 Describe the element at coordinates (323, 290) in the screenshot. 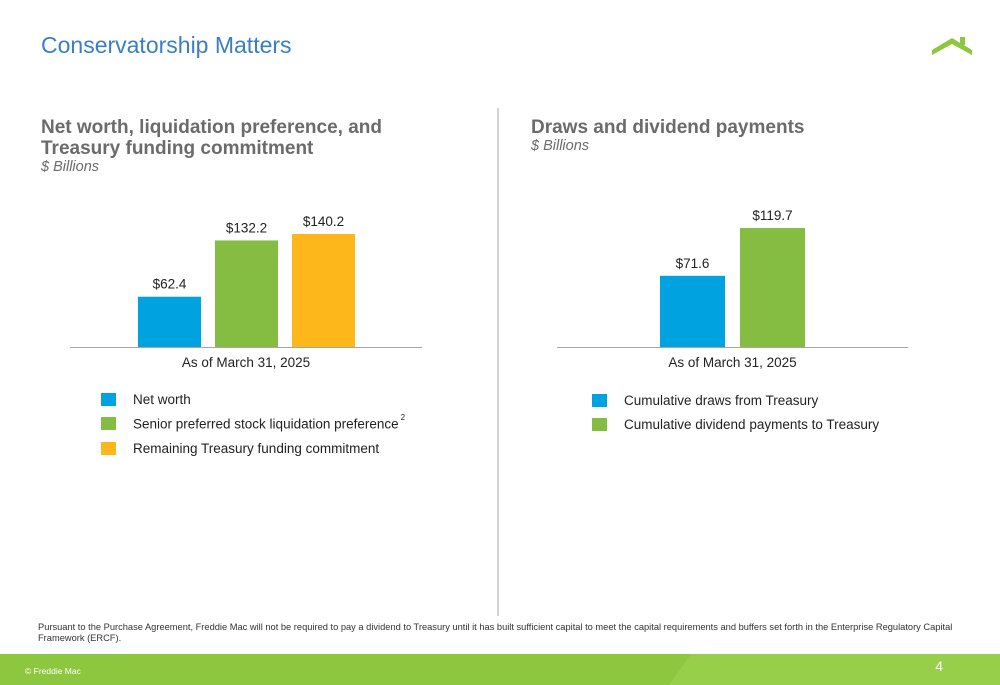

I see `bar-remaining-treasury-funding-commitment` at that location.